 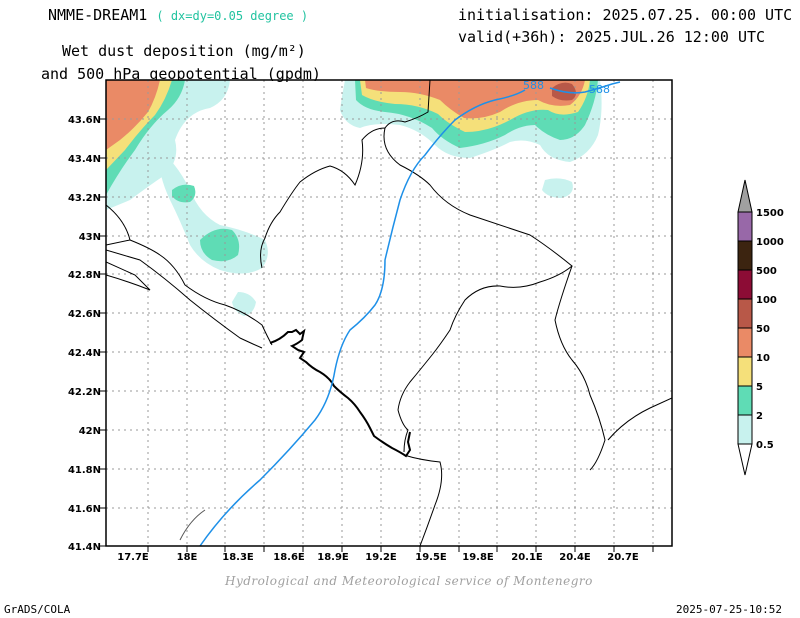 I want to click on lon-ticks, so click(x=400, y=549).